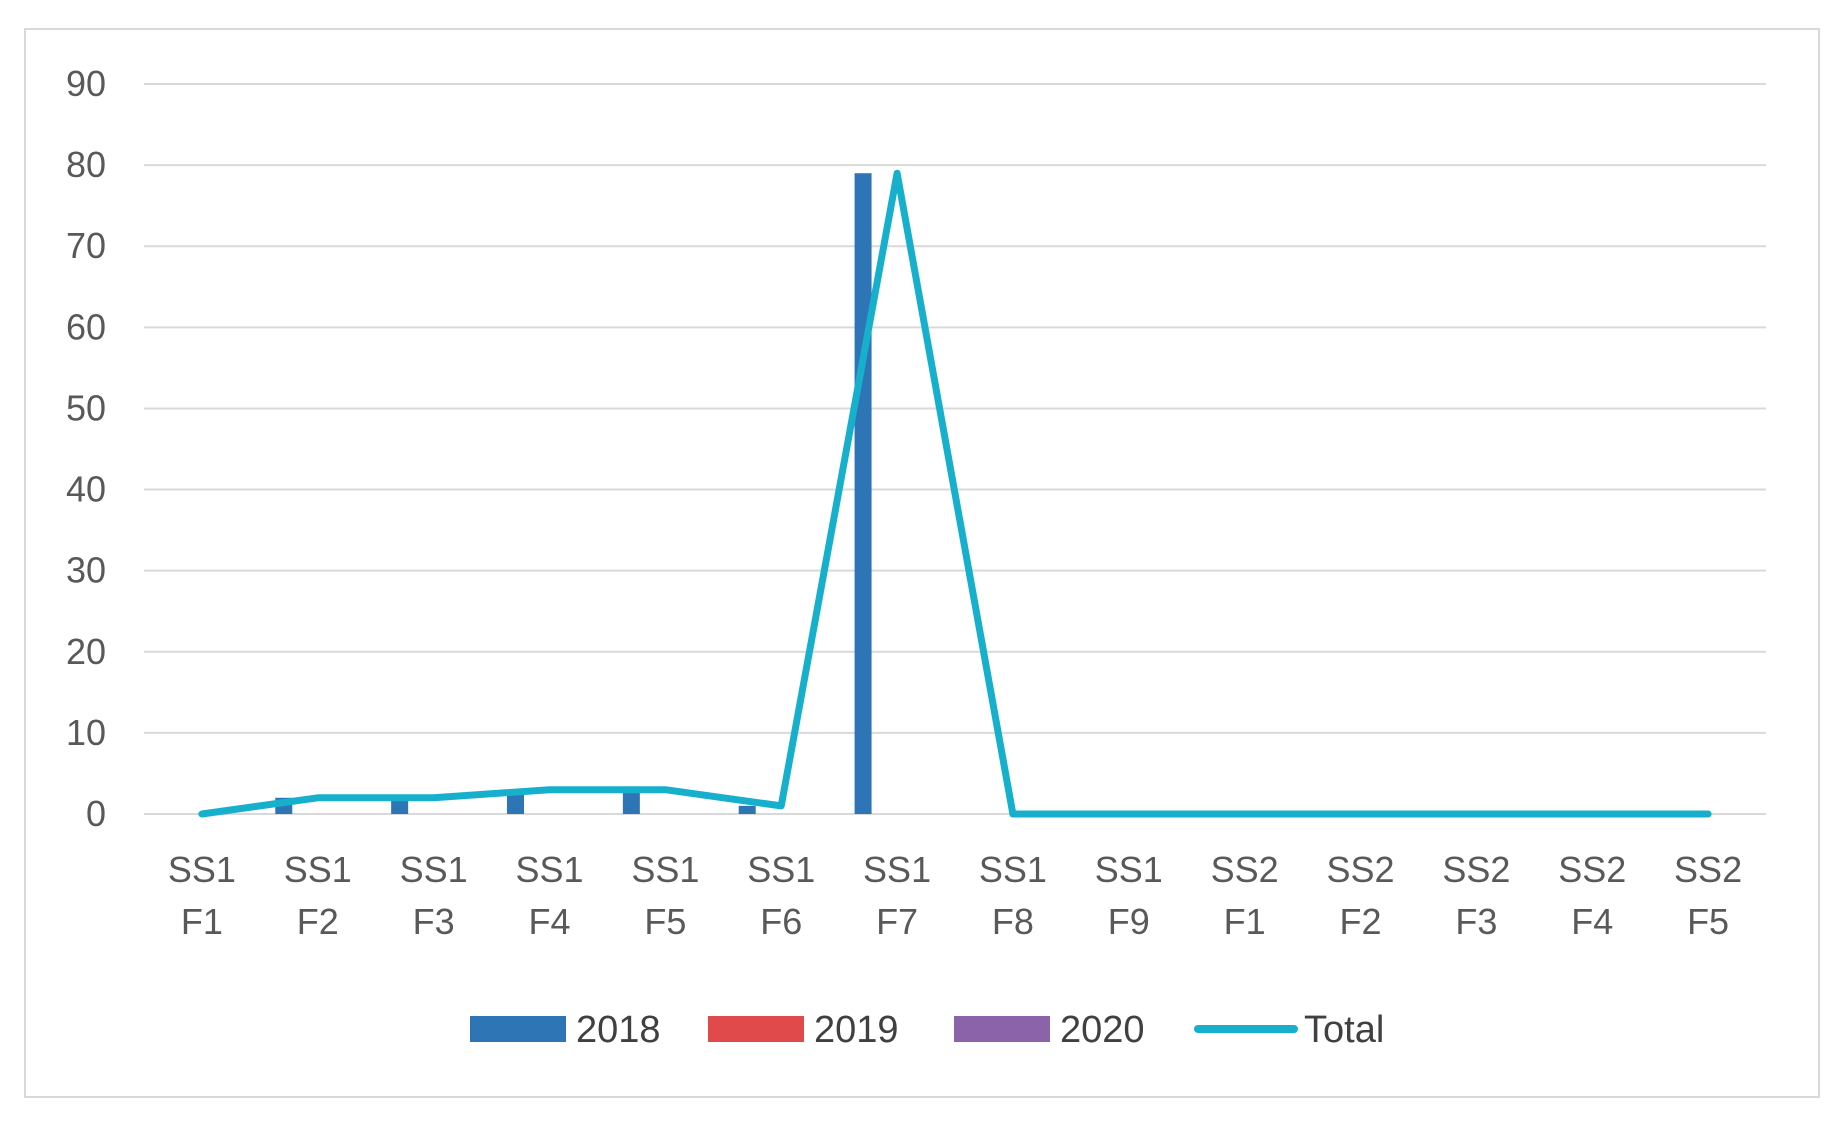 The width and height of the screenshot is (1840, 1124). Describe the element at coordinates (1129, 895) in the screenshot. I see `x-tick-label: SS1 F9` at that location.